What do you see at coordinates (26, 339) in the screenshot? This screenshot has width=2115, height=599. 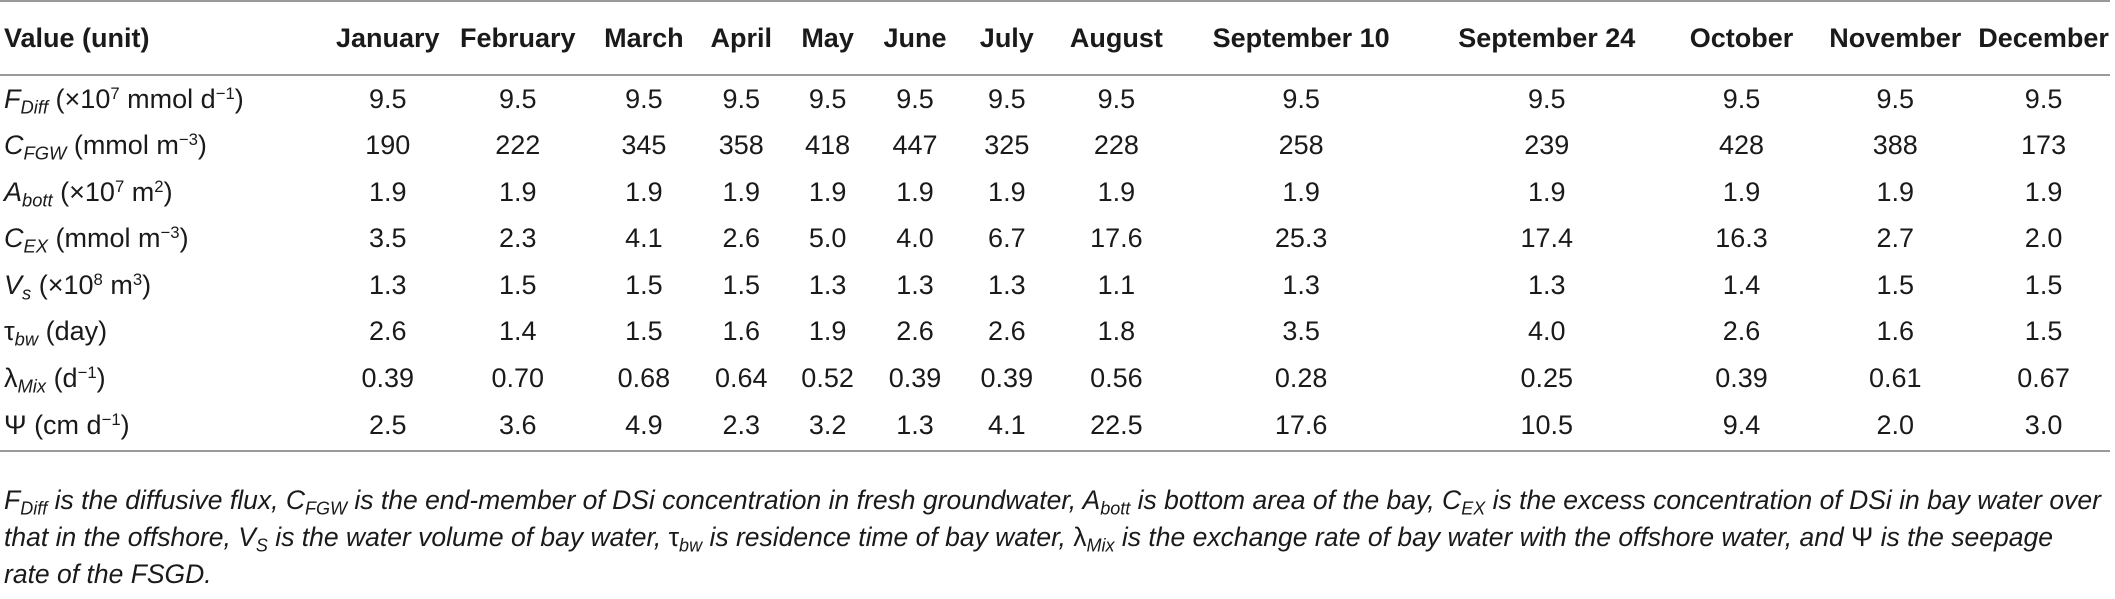 I see `subscript-text: bw` at bounding box center [26, 339].